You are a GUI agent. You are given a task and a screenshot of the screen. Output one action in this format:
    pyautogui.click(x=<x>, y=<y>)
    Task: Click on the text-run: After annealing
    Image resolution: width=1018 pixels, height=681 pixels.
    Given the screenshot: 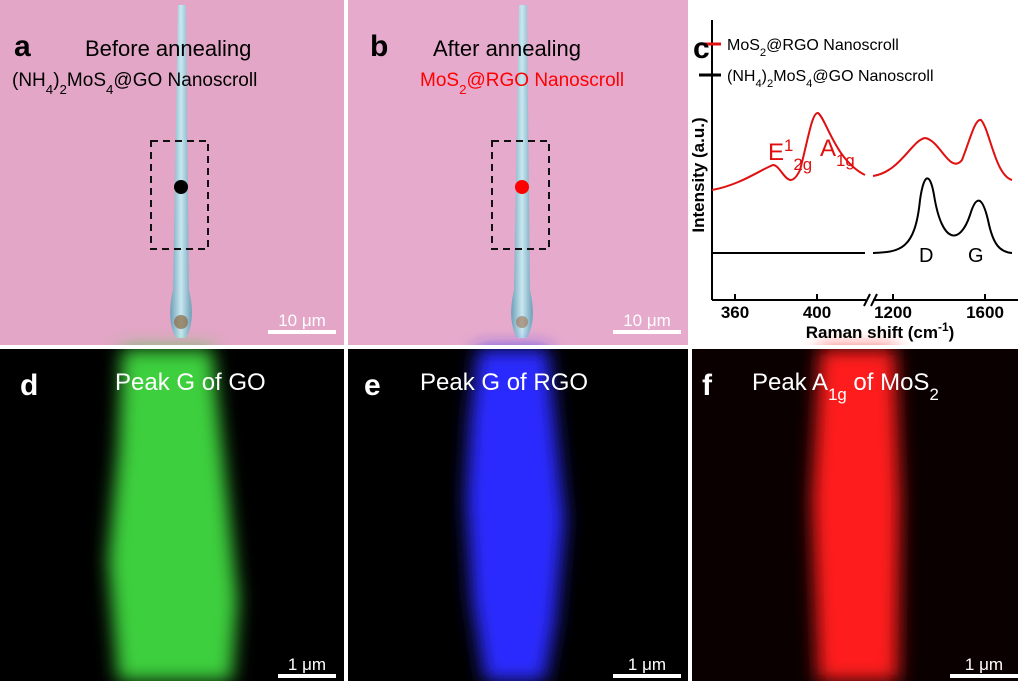 What is the action you would take?
    pyautogui.click(x=507, y=48)
    